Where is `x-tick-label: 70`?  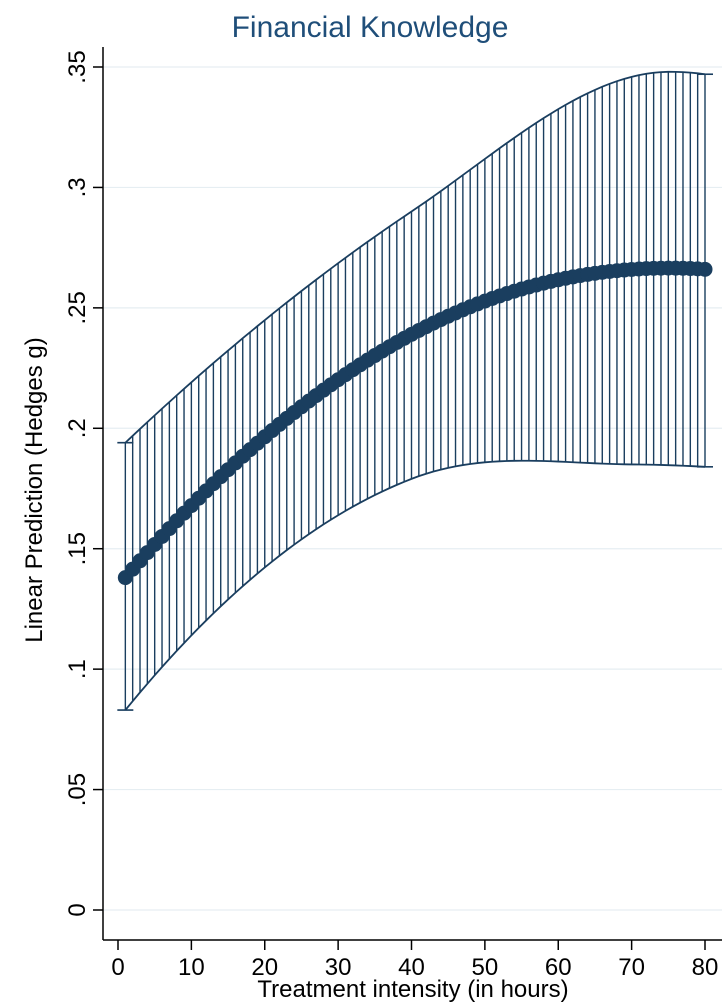
x-tick-label: 70 is located at coordinates (631, 967).